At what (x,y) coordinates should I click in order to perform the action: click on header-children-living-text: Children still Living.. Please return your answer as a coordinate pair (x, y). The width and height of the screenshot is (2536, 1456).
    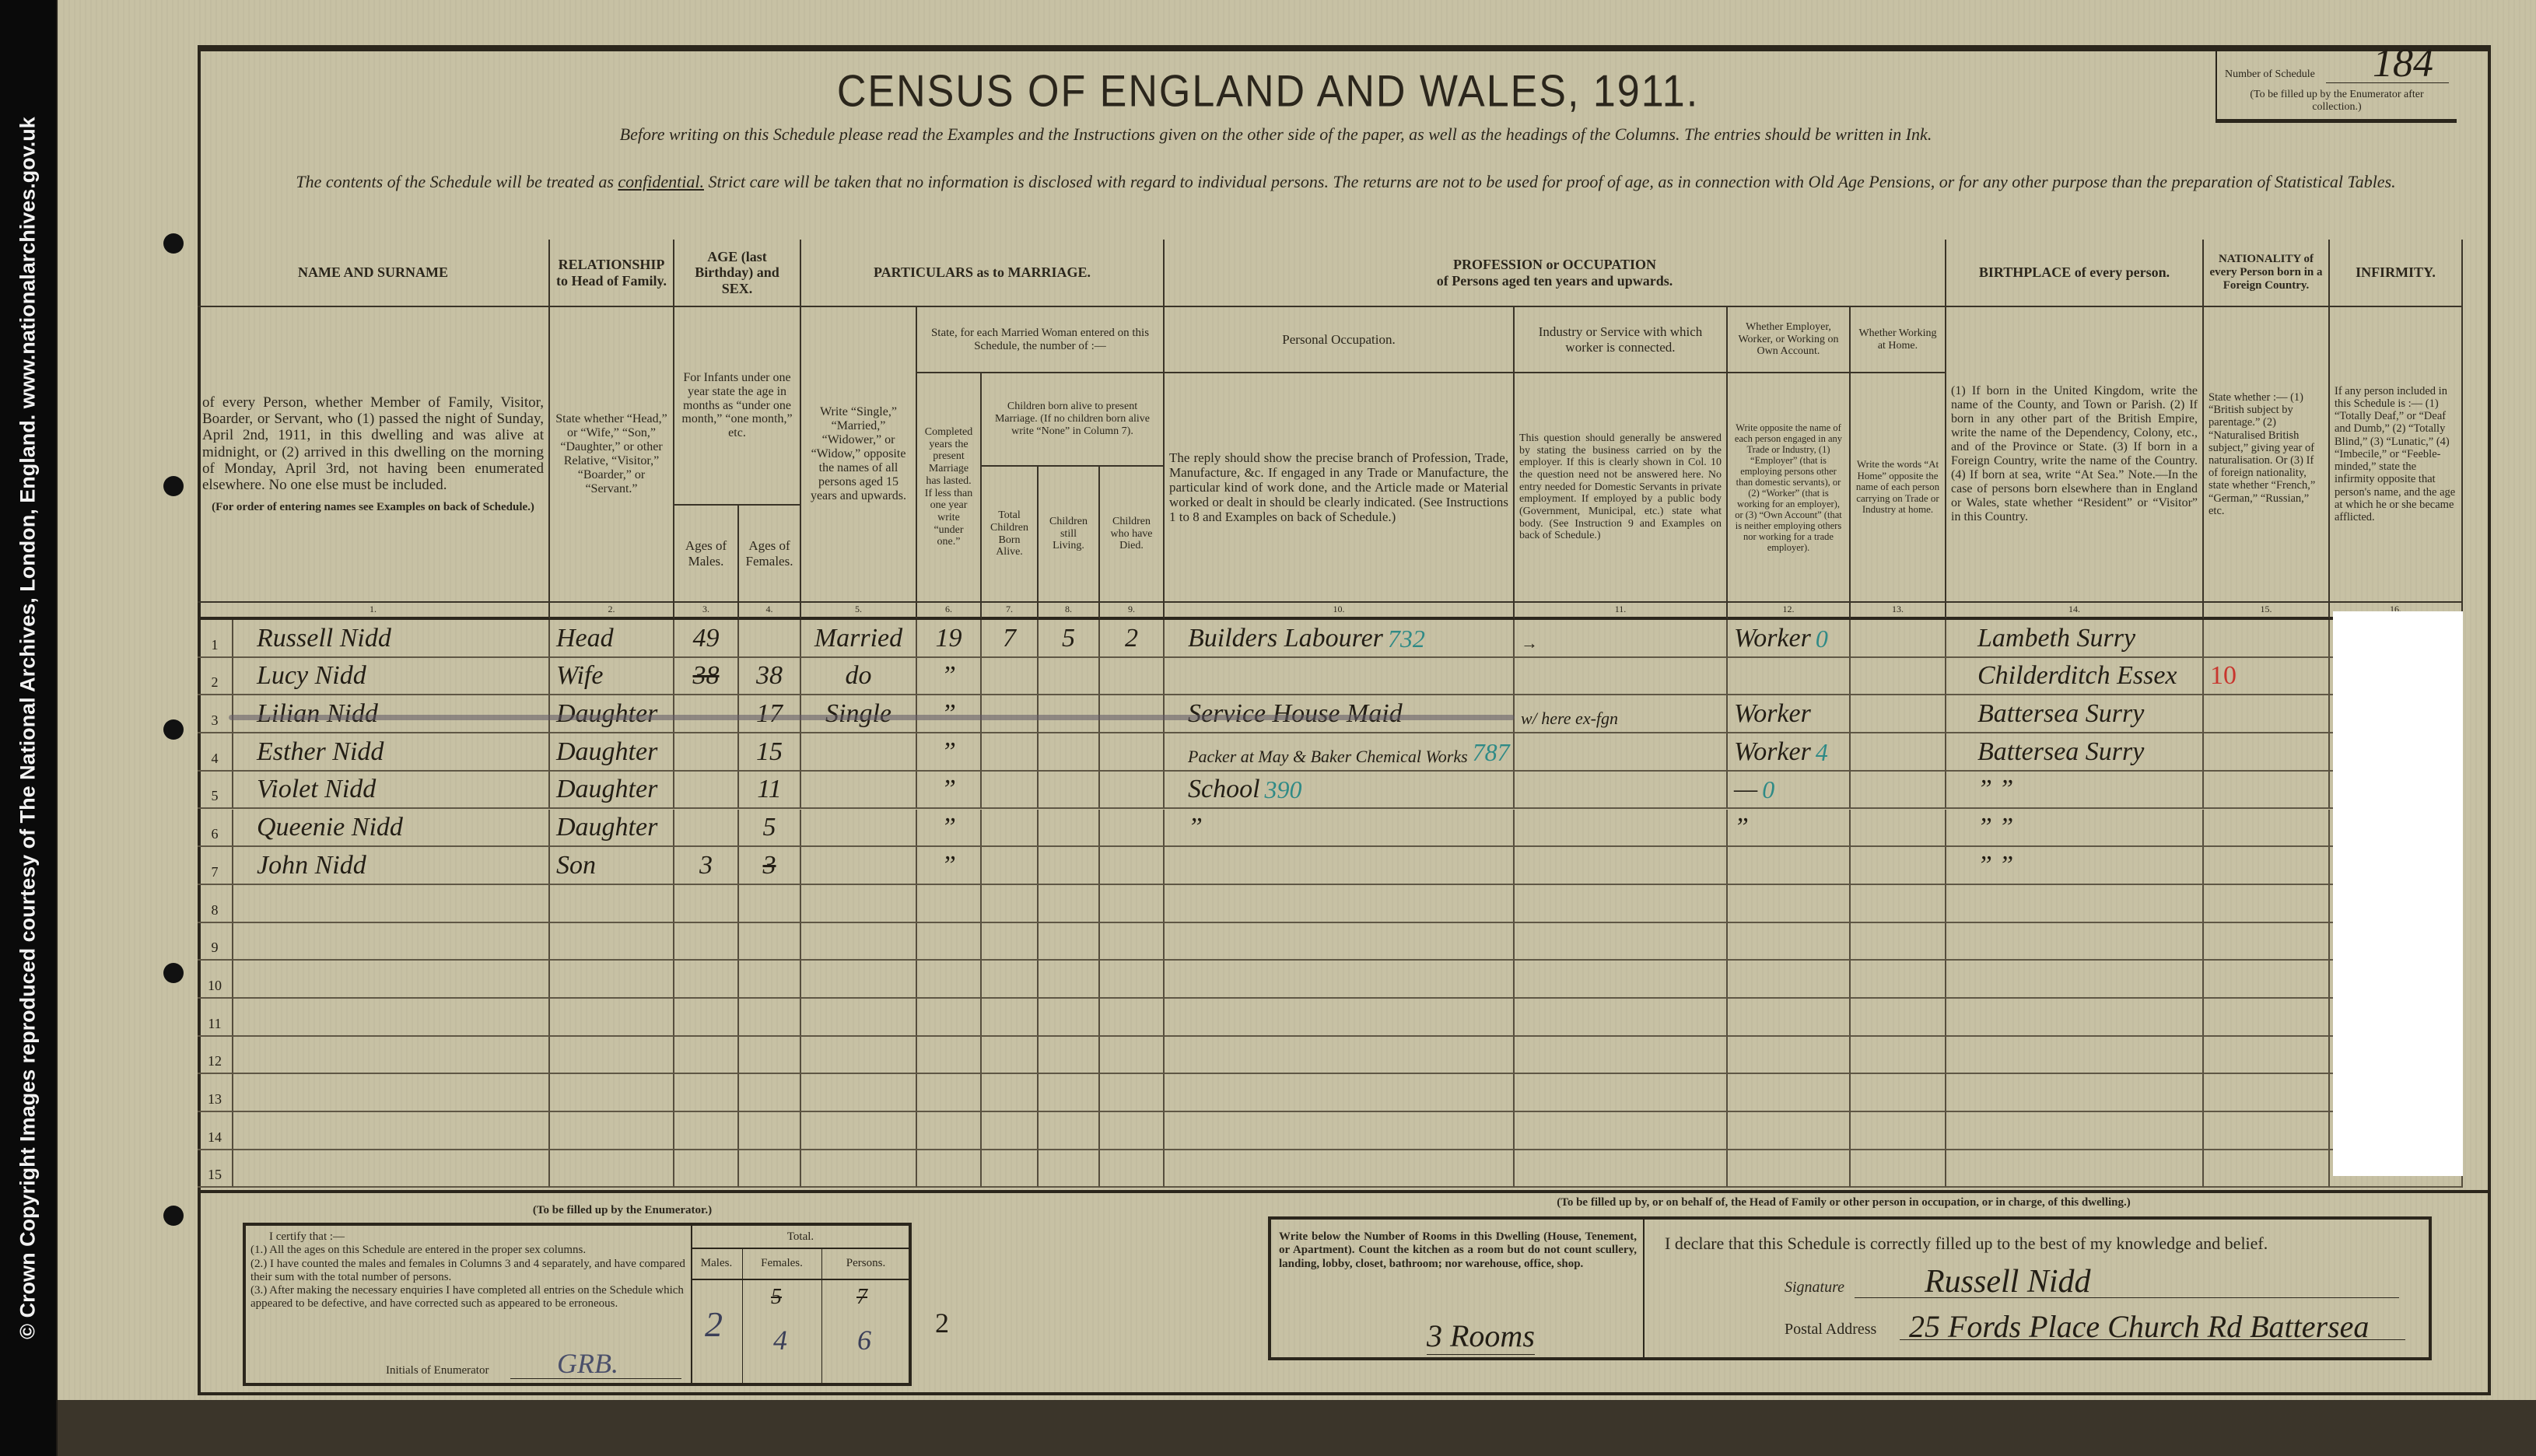
    Looking at the image, I should click on (1068, 533).